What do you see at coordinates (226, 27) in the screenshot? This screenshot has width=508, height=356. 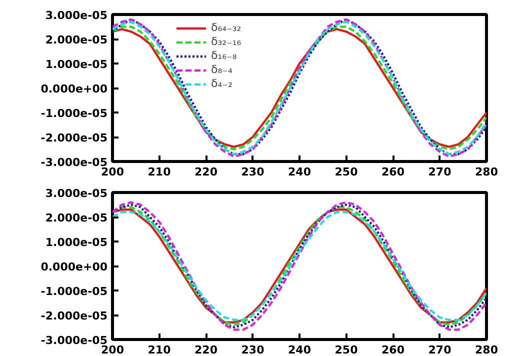 I see `legend-label: δ₆₄₋₃₂` at bounding box center [226, 27].